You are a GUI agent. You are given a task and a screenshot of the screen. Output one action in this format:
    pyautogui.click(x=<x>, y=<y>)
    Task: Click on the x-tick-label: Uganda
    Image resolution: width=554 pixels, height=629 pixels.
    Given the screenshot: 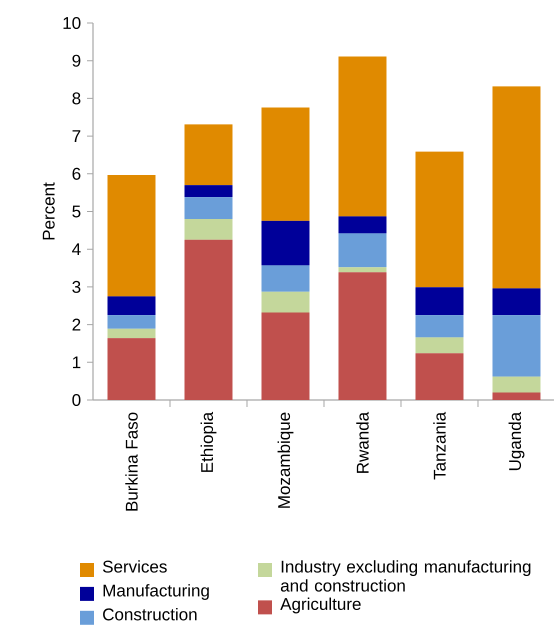 What is the action you would take?
    pyautogui.click(x=516, y=441)
    